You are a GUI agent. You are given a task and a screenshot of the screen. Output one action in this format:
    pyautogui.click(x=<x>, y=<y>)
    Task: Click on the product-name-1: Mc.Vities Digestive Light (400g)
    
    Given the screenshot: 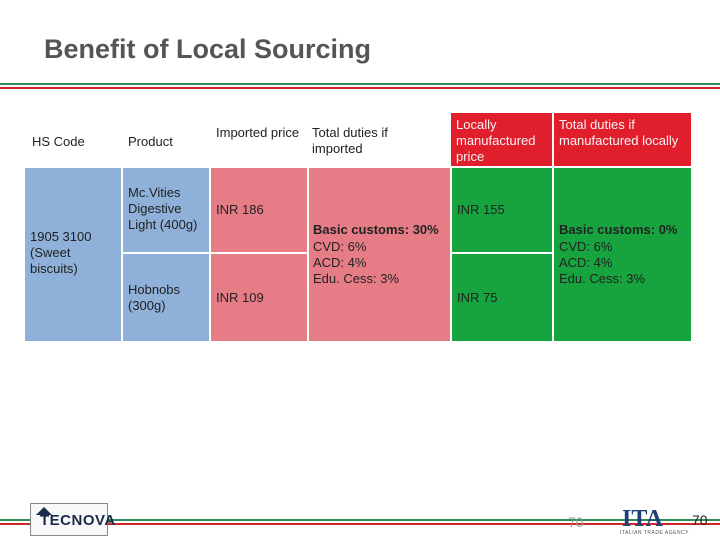 What is the action you would take?
    pyautogui.click(x=163, y=208)
    